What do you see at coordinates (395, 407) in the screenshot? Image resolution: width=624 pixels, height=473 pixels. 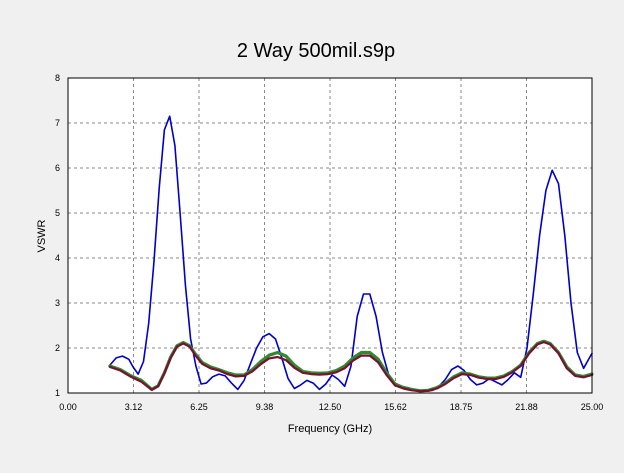 I see `x-tick-label: 15.62` at bounding box center [395, 407].